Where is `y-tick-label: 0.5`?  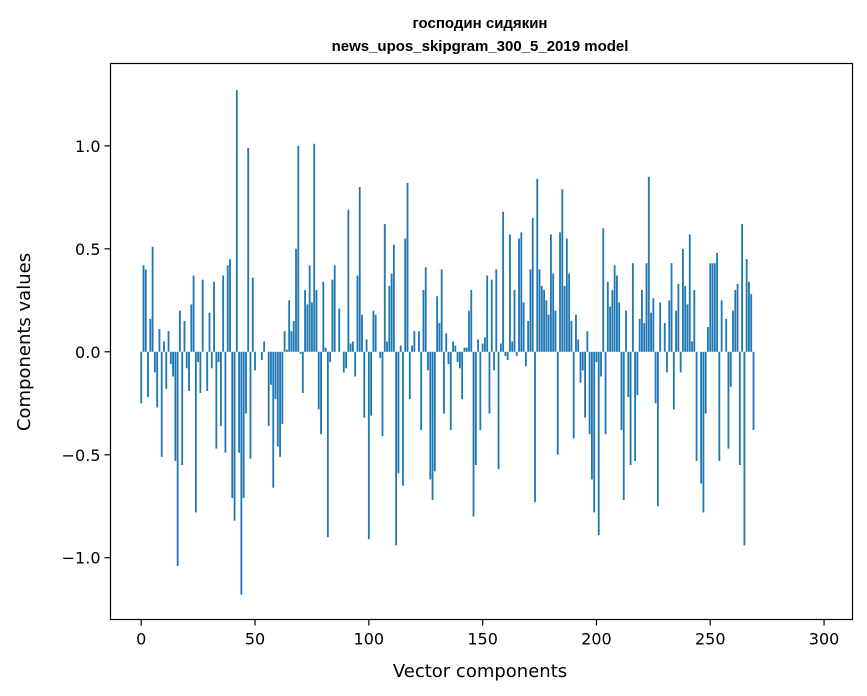
y-tick-label: 0.5 is located at coordinates (87, 249).